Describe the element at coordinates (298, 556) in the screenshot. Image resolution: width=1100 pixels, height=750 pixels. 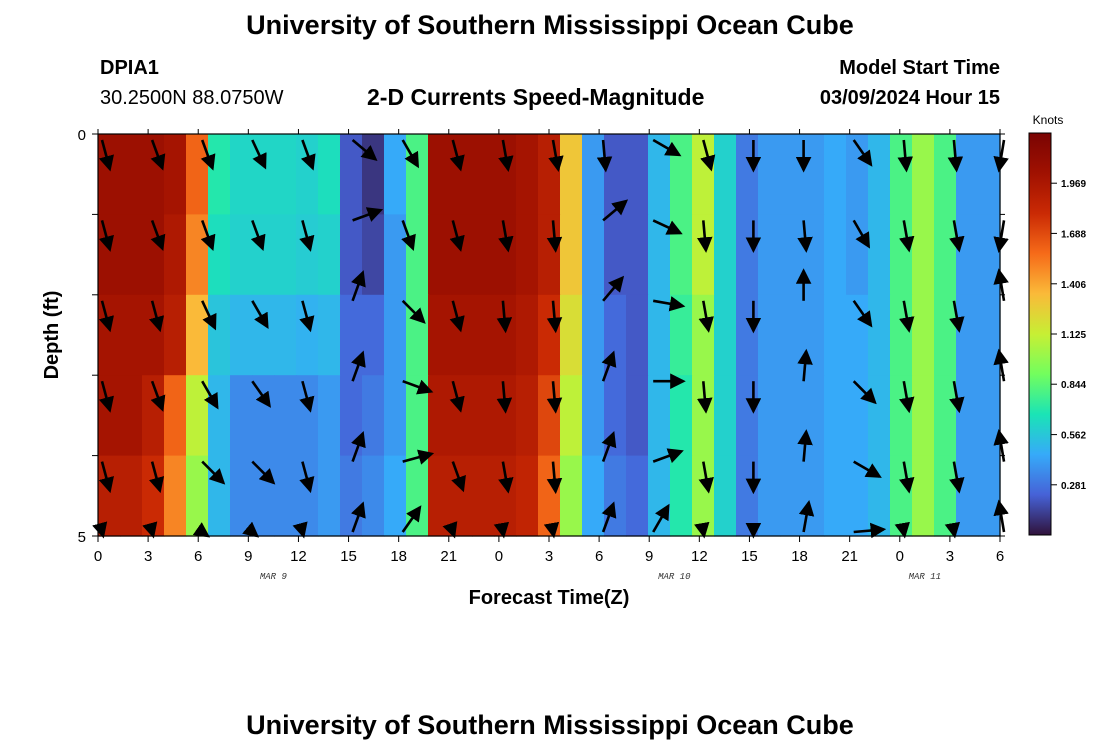
I see `x-tick-label: 12` at that location.